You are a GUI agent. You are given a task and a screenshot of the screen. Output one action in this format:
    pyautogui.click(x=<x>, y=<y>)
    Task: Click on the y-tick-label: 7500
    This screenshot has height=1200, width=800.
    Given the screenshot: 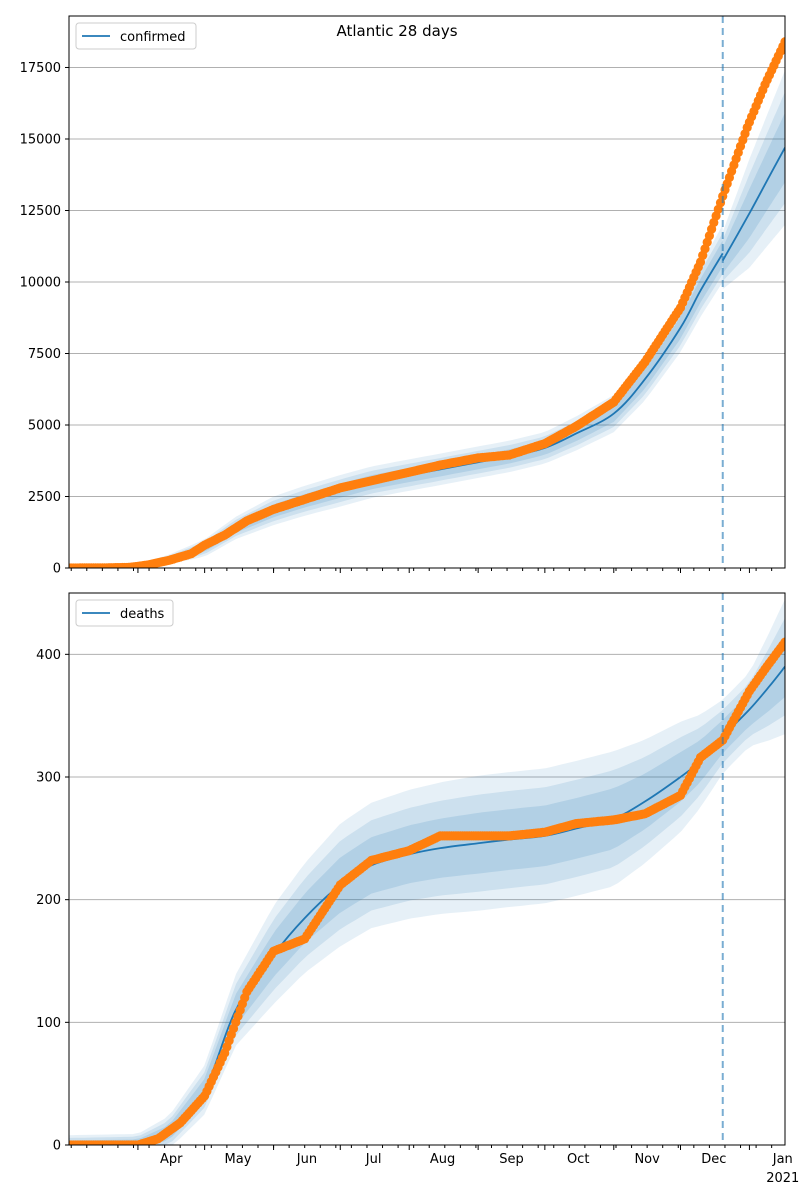 What is the action you would take?
    pyautogui.click(x=44, y=354)
    